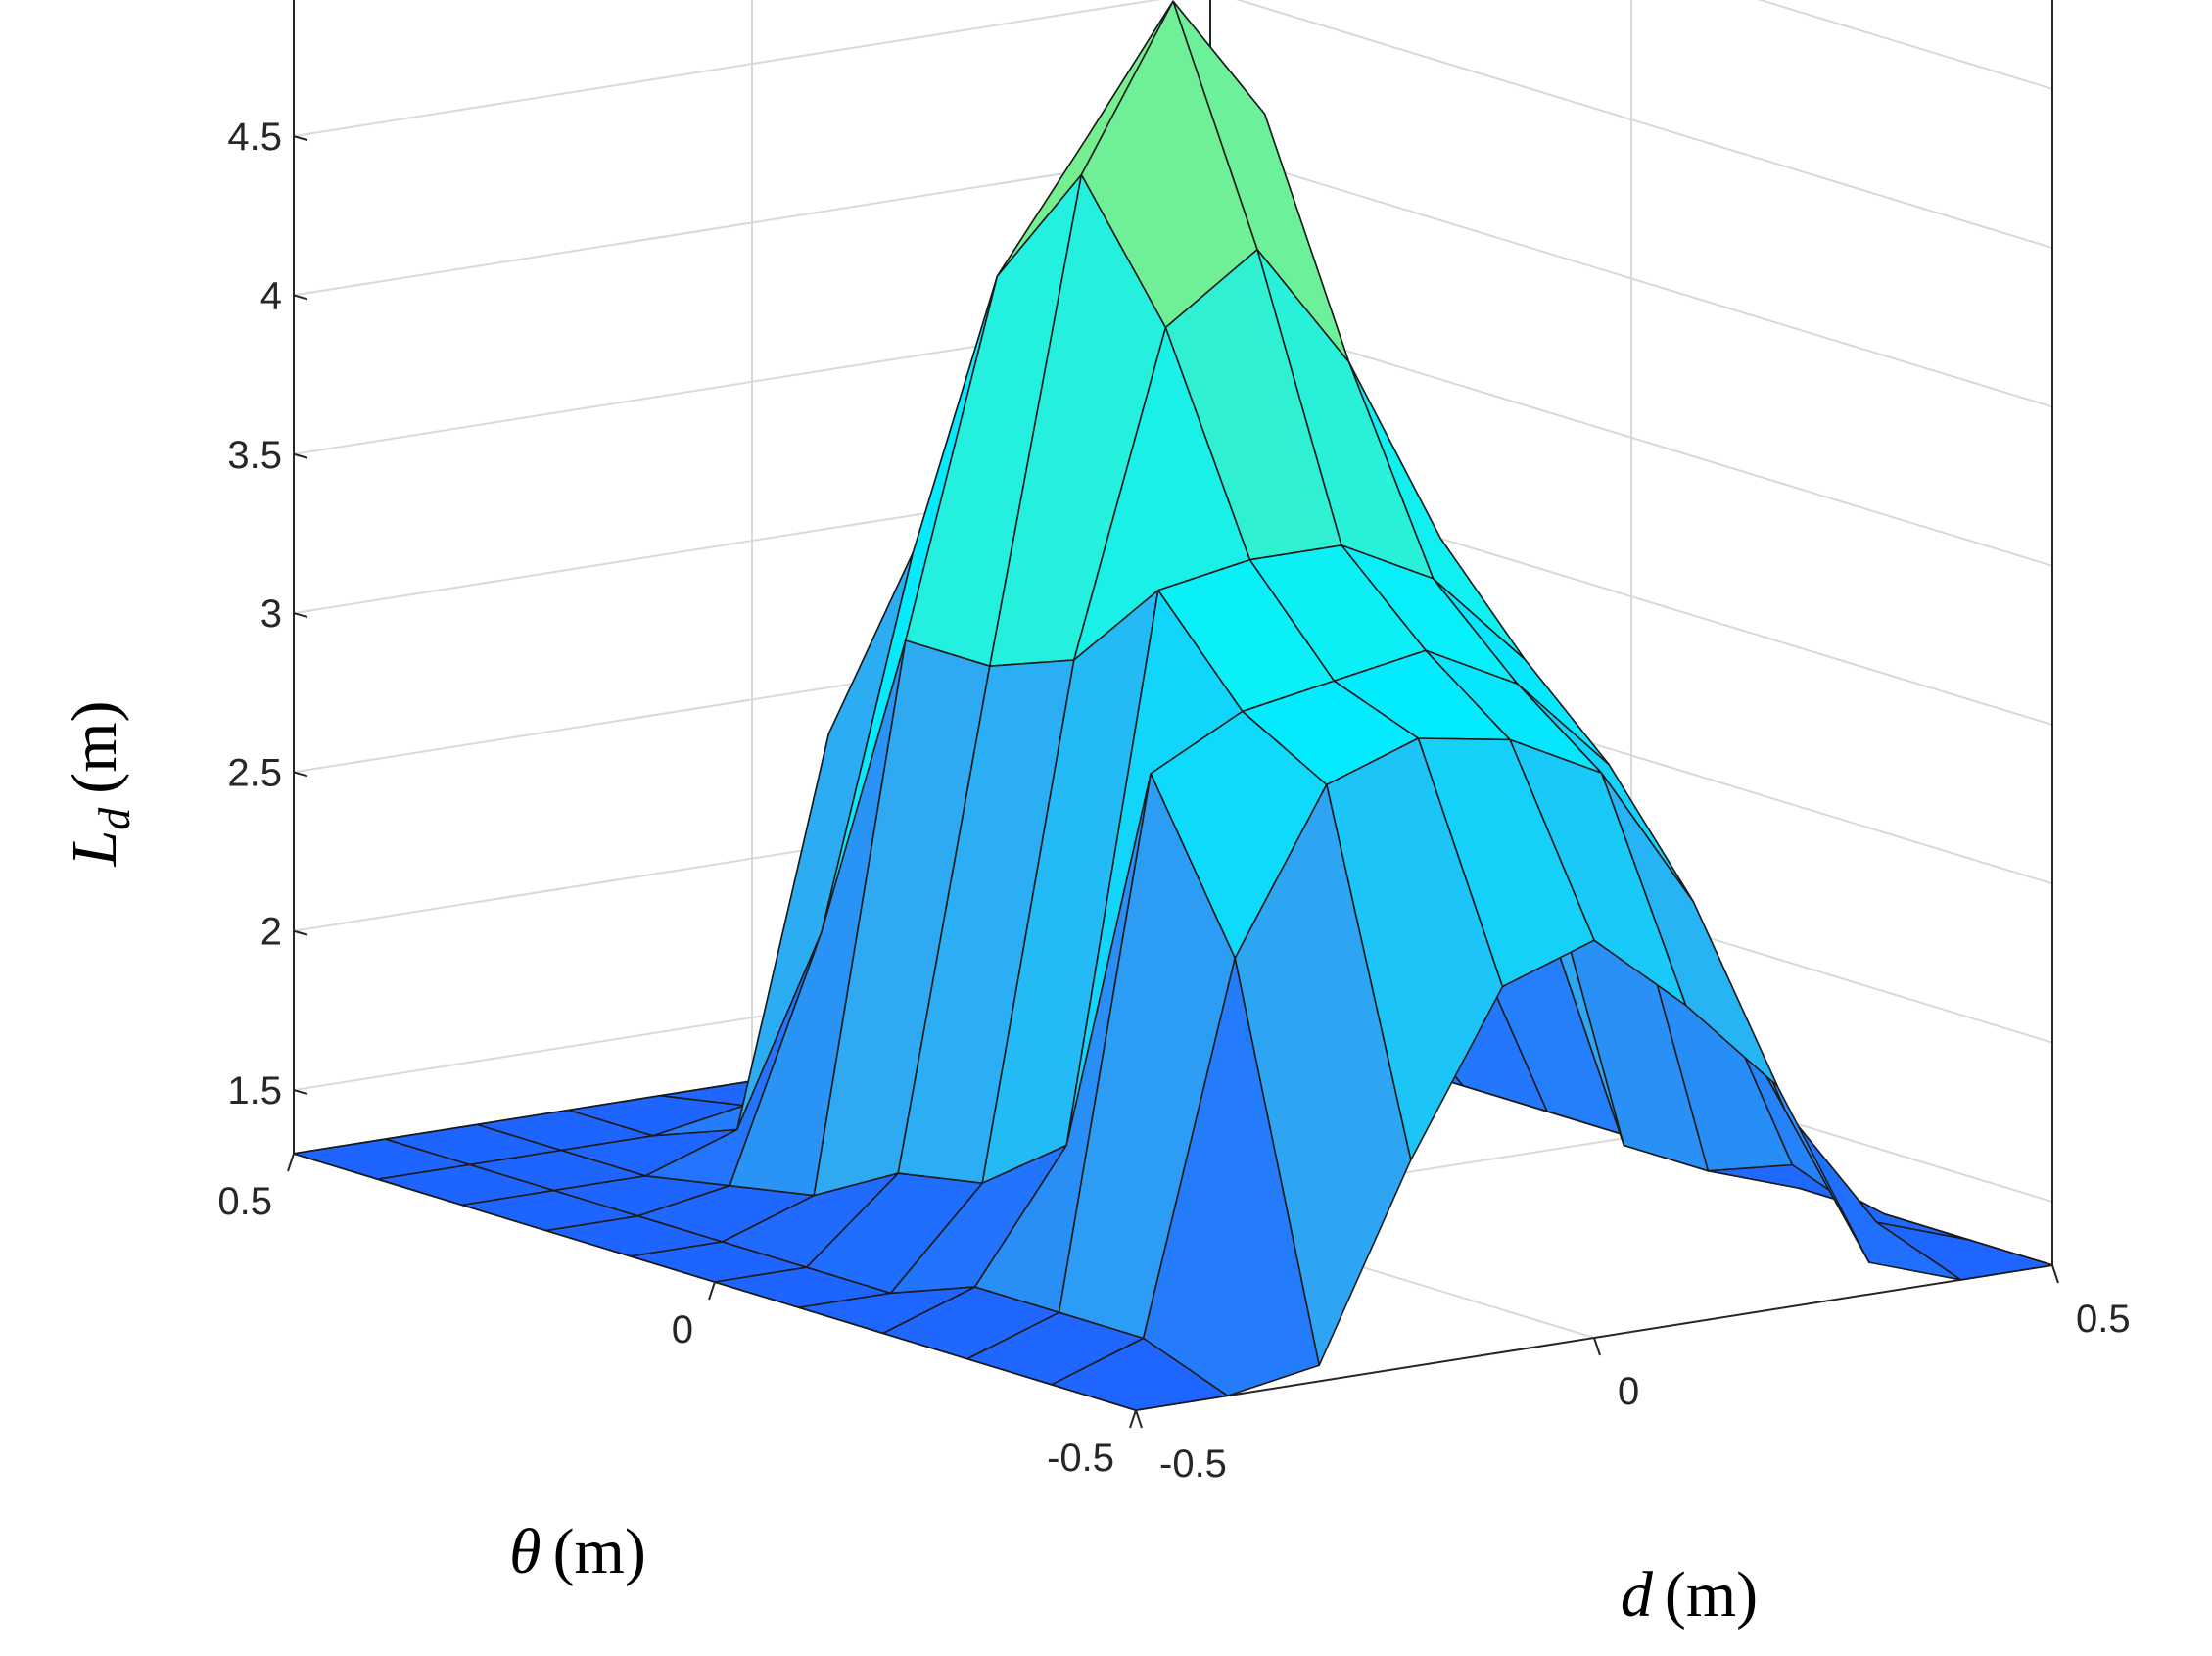  Describe the element at coordinates (271, 614) in the screenshot. I see `z-tick-label: 3` at that location.